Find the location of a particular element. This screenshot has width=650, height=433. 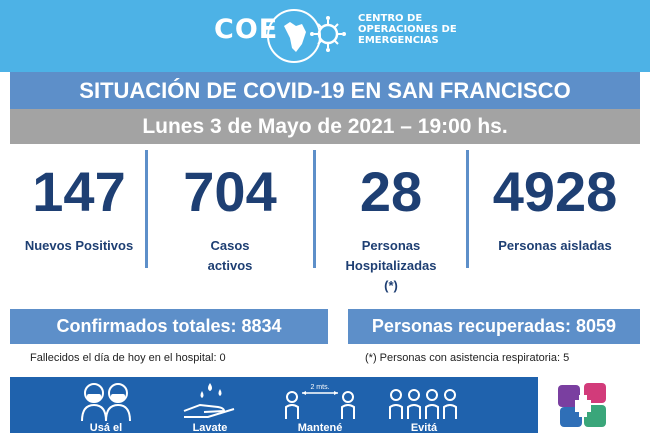

stat-label: Casos activos is located at coordinates (230, 255).